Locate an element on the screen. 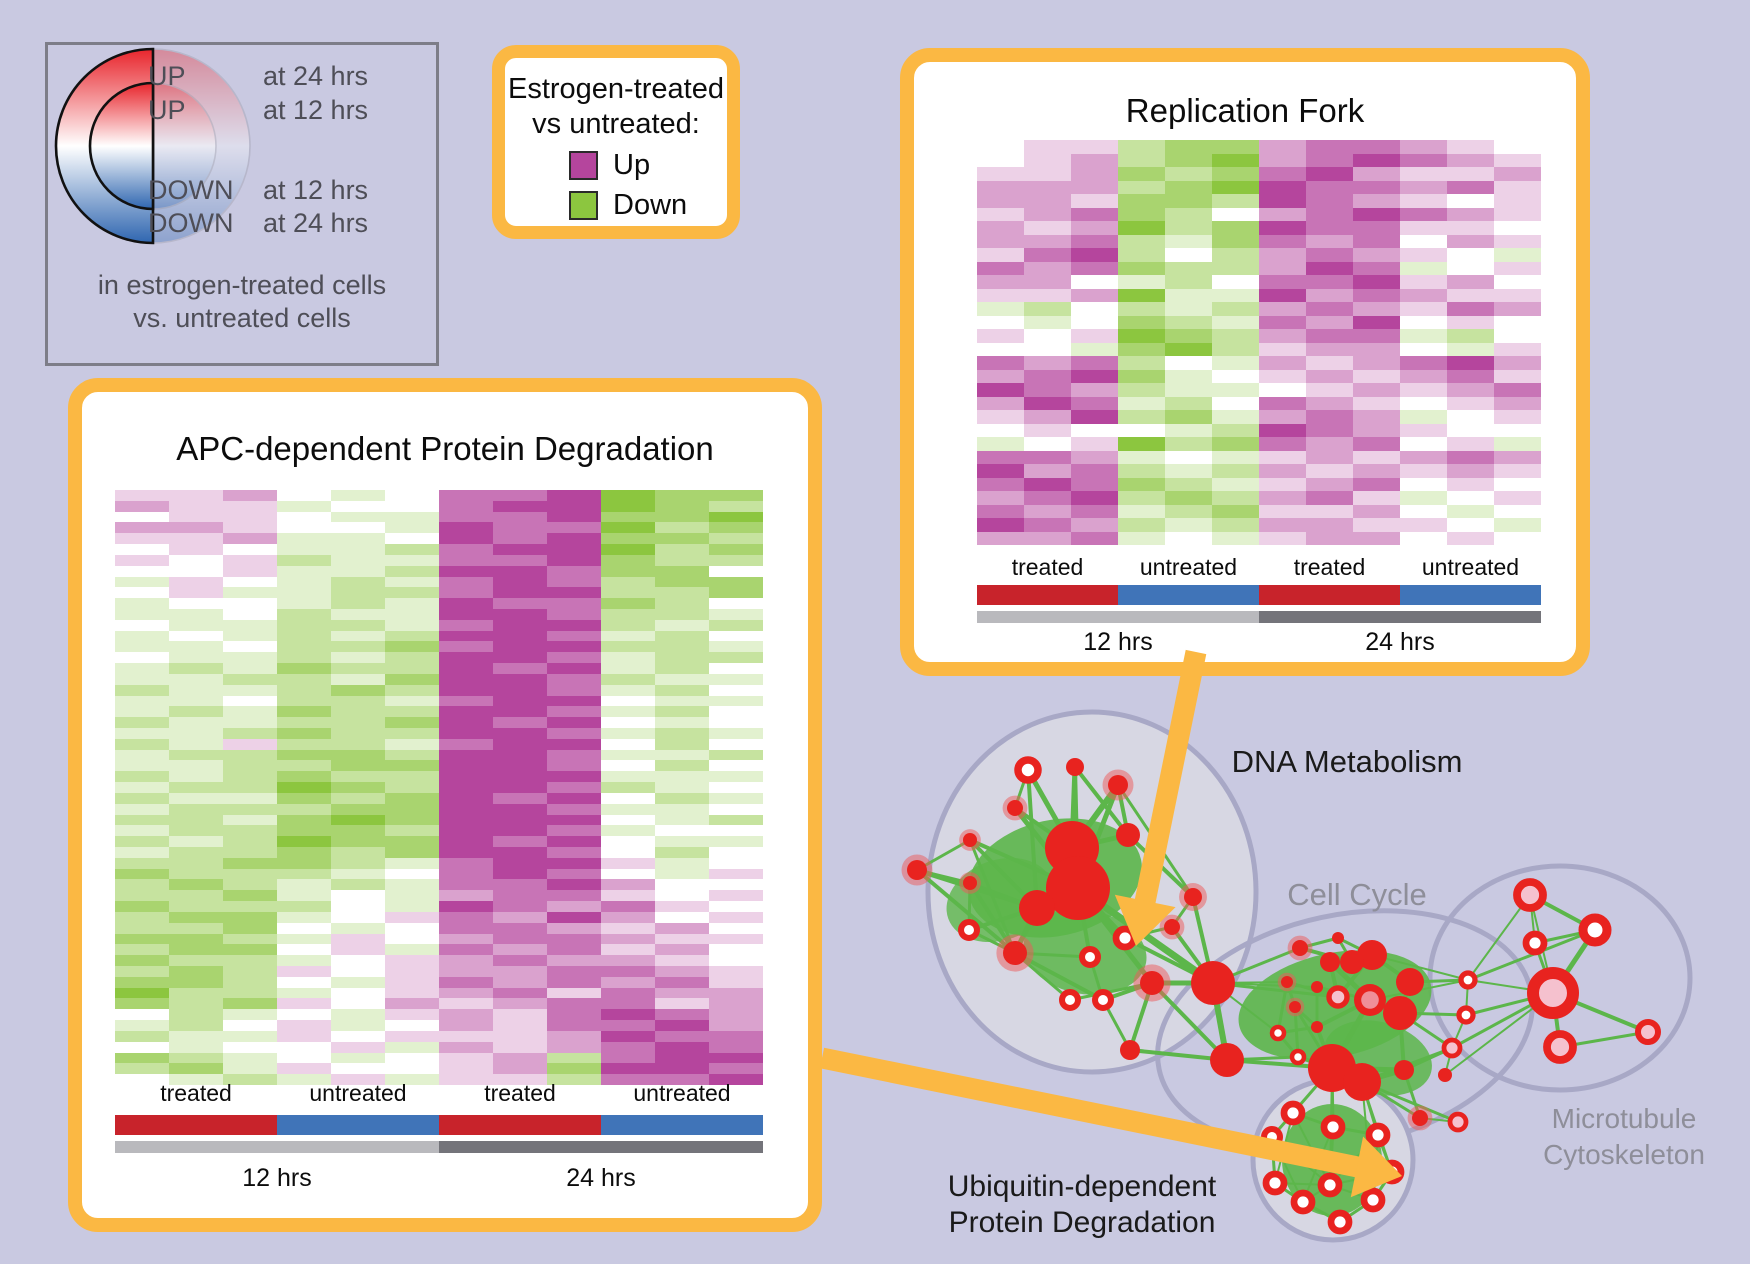 This screenshot has height=1279, width=1750. group-label: treated is located at coordinates (1329, 567).